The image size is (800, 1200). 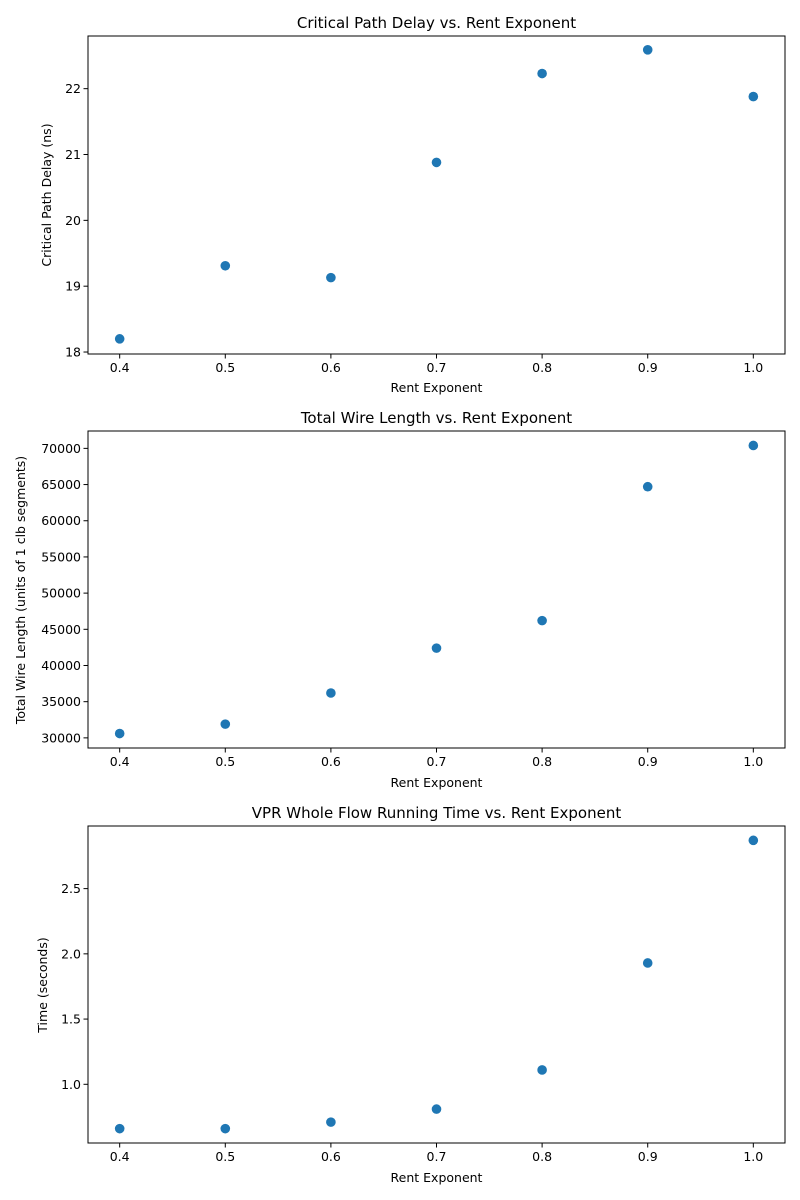 I want to click on y-tick-label: 21, so click(x=73, y=154).